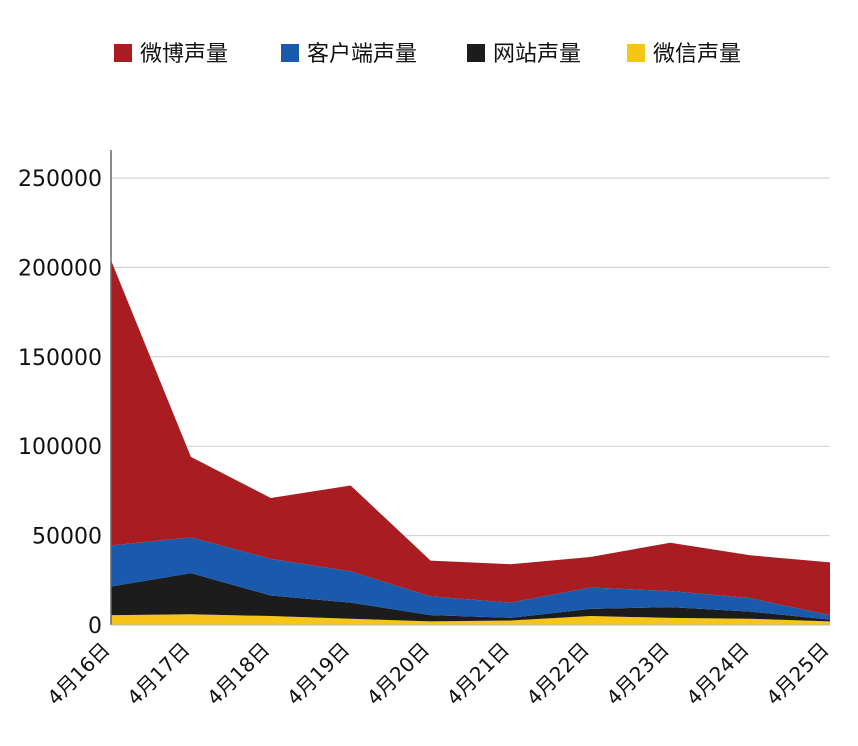 The image size is (858, 746). Describe the element at coordinates (318, 674) in the screenshot. I see `x-tick-label-3: 4月19日` at that location.